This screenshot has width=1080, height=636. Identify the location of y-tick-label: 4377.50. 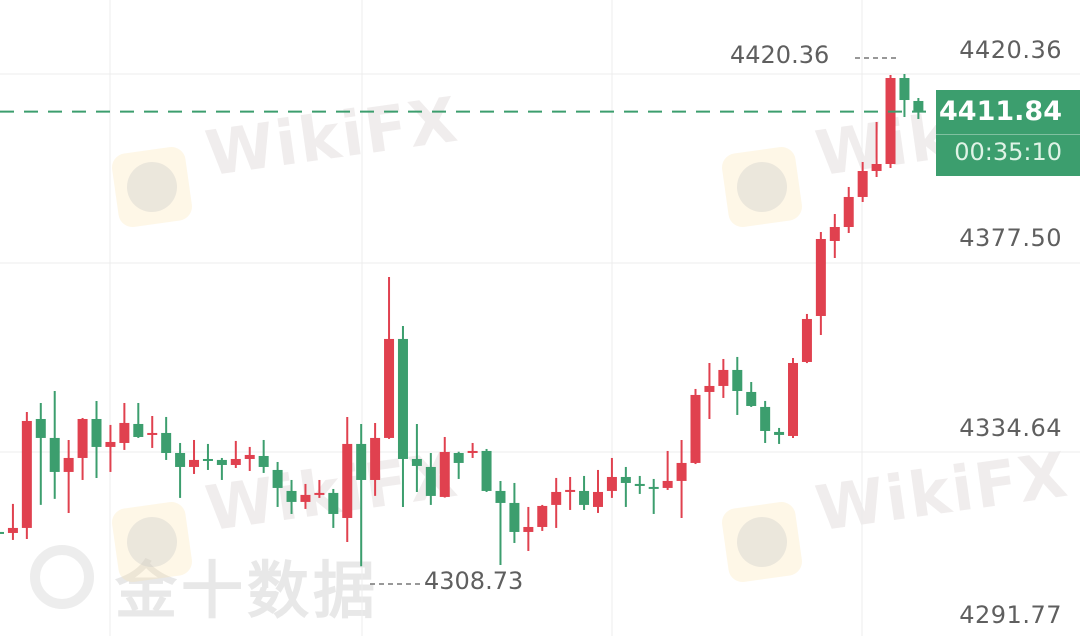
(1010, 238).